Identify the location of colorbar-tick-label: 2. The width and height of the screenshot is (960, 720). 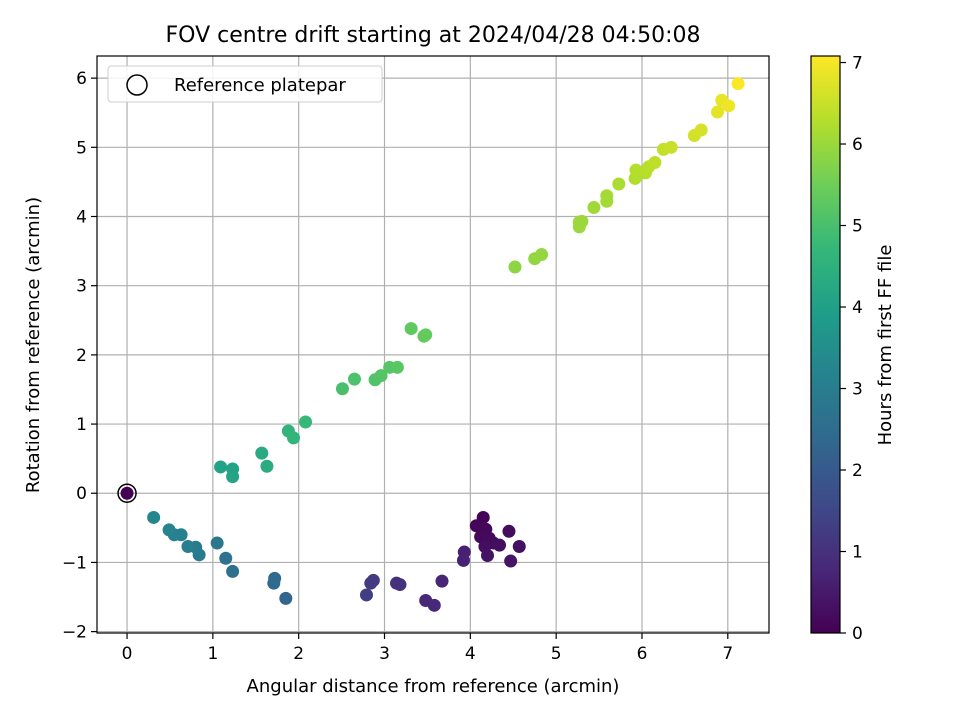
(857, 471).